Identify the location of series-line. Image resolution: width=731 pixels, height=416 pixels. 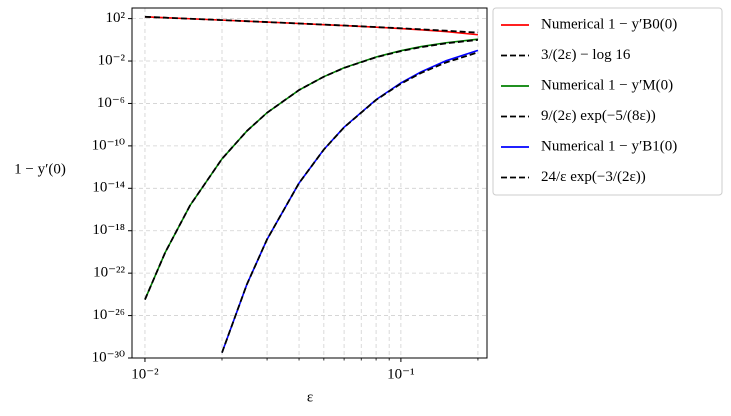
(311, 24).